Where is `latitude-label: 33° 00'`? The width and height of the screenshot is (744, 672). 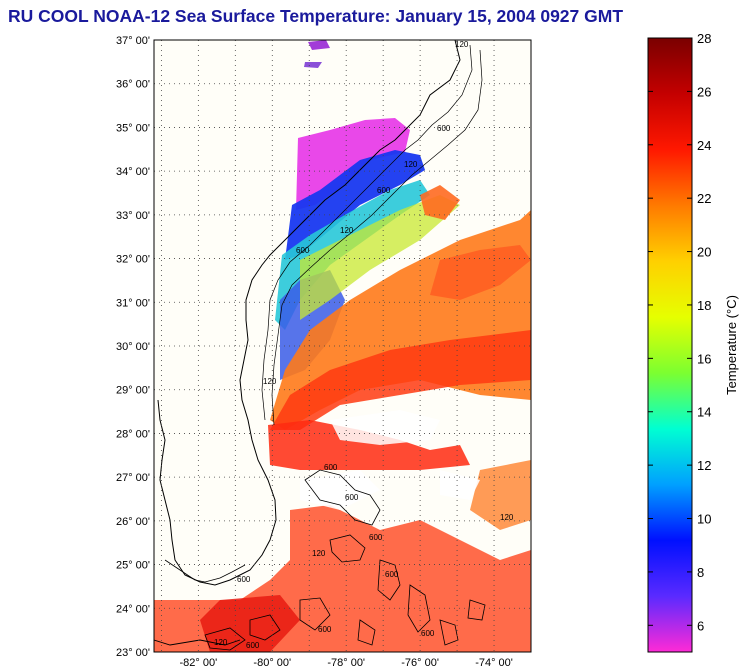
latitude-label: 33° 00' is located at coordinates (133, 216).